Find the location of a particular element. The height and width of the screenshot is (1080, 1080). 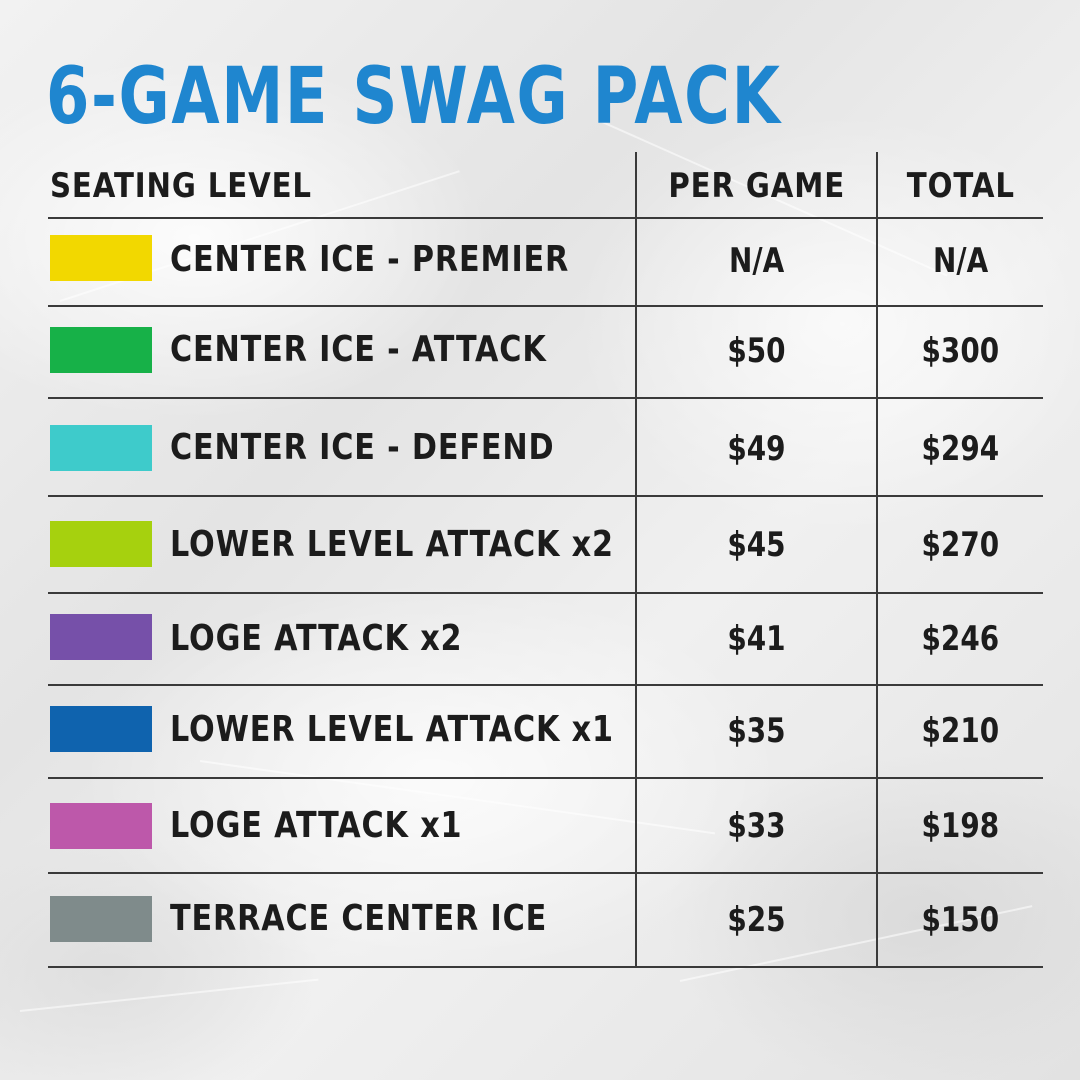

total-price-value: $300 is located at coordinates (960, 351).